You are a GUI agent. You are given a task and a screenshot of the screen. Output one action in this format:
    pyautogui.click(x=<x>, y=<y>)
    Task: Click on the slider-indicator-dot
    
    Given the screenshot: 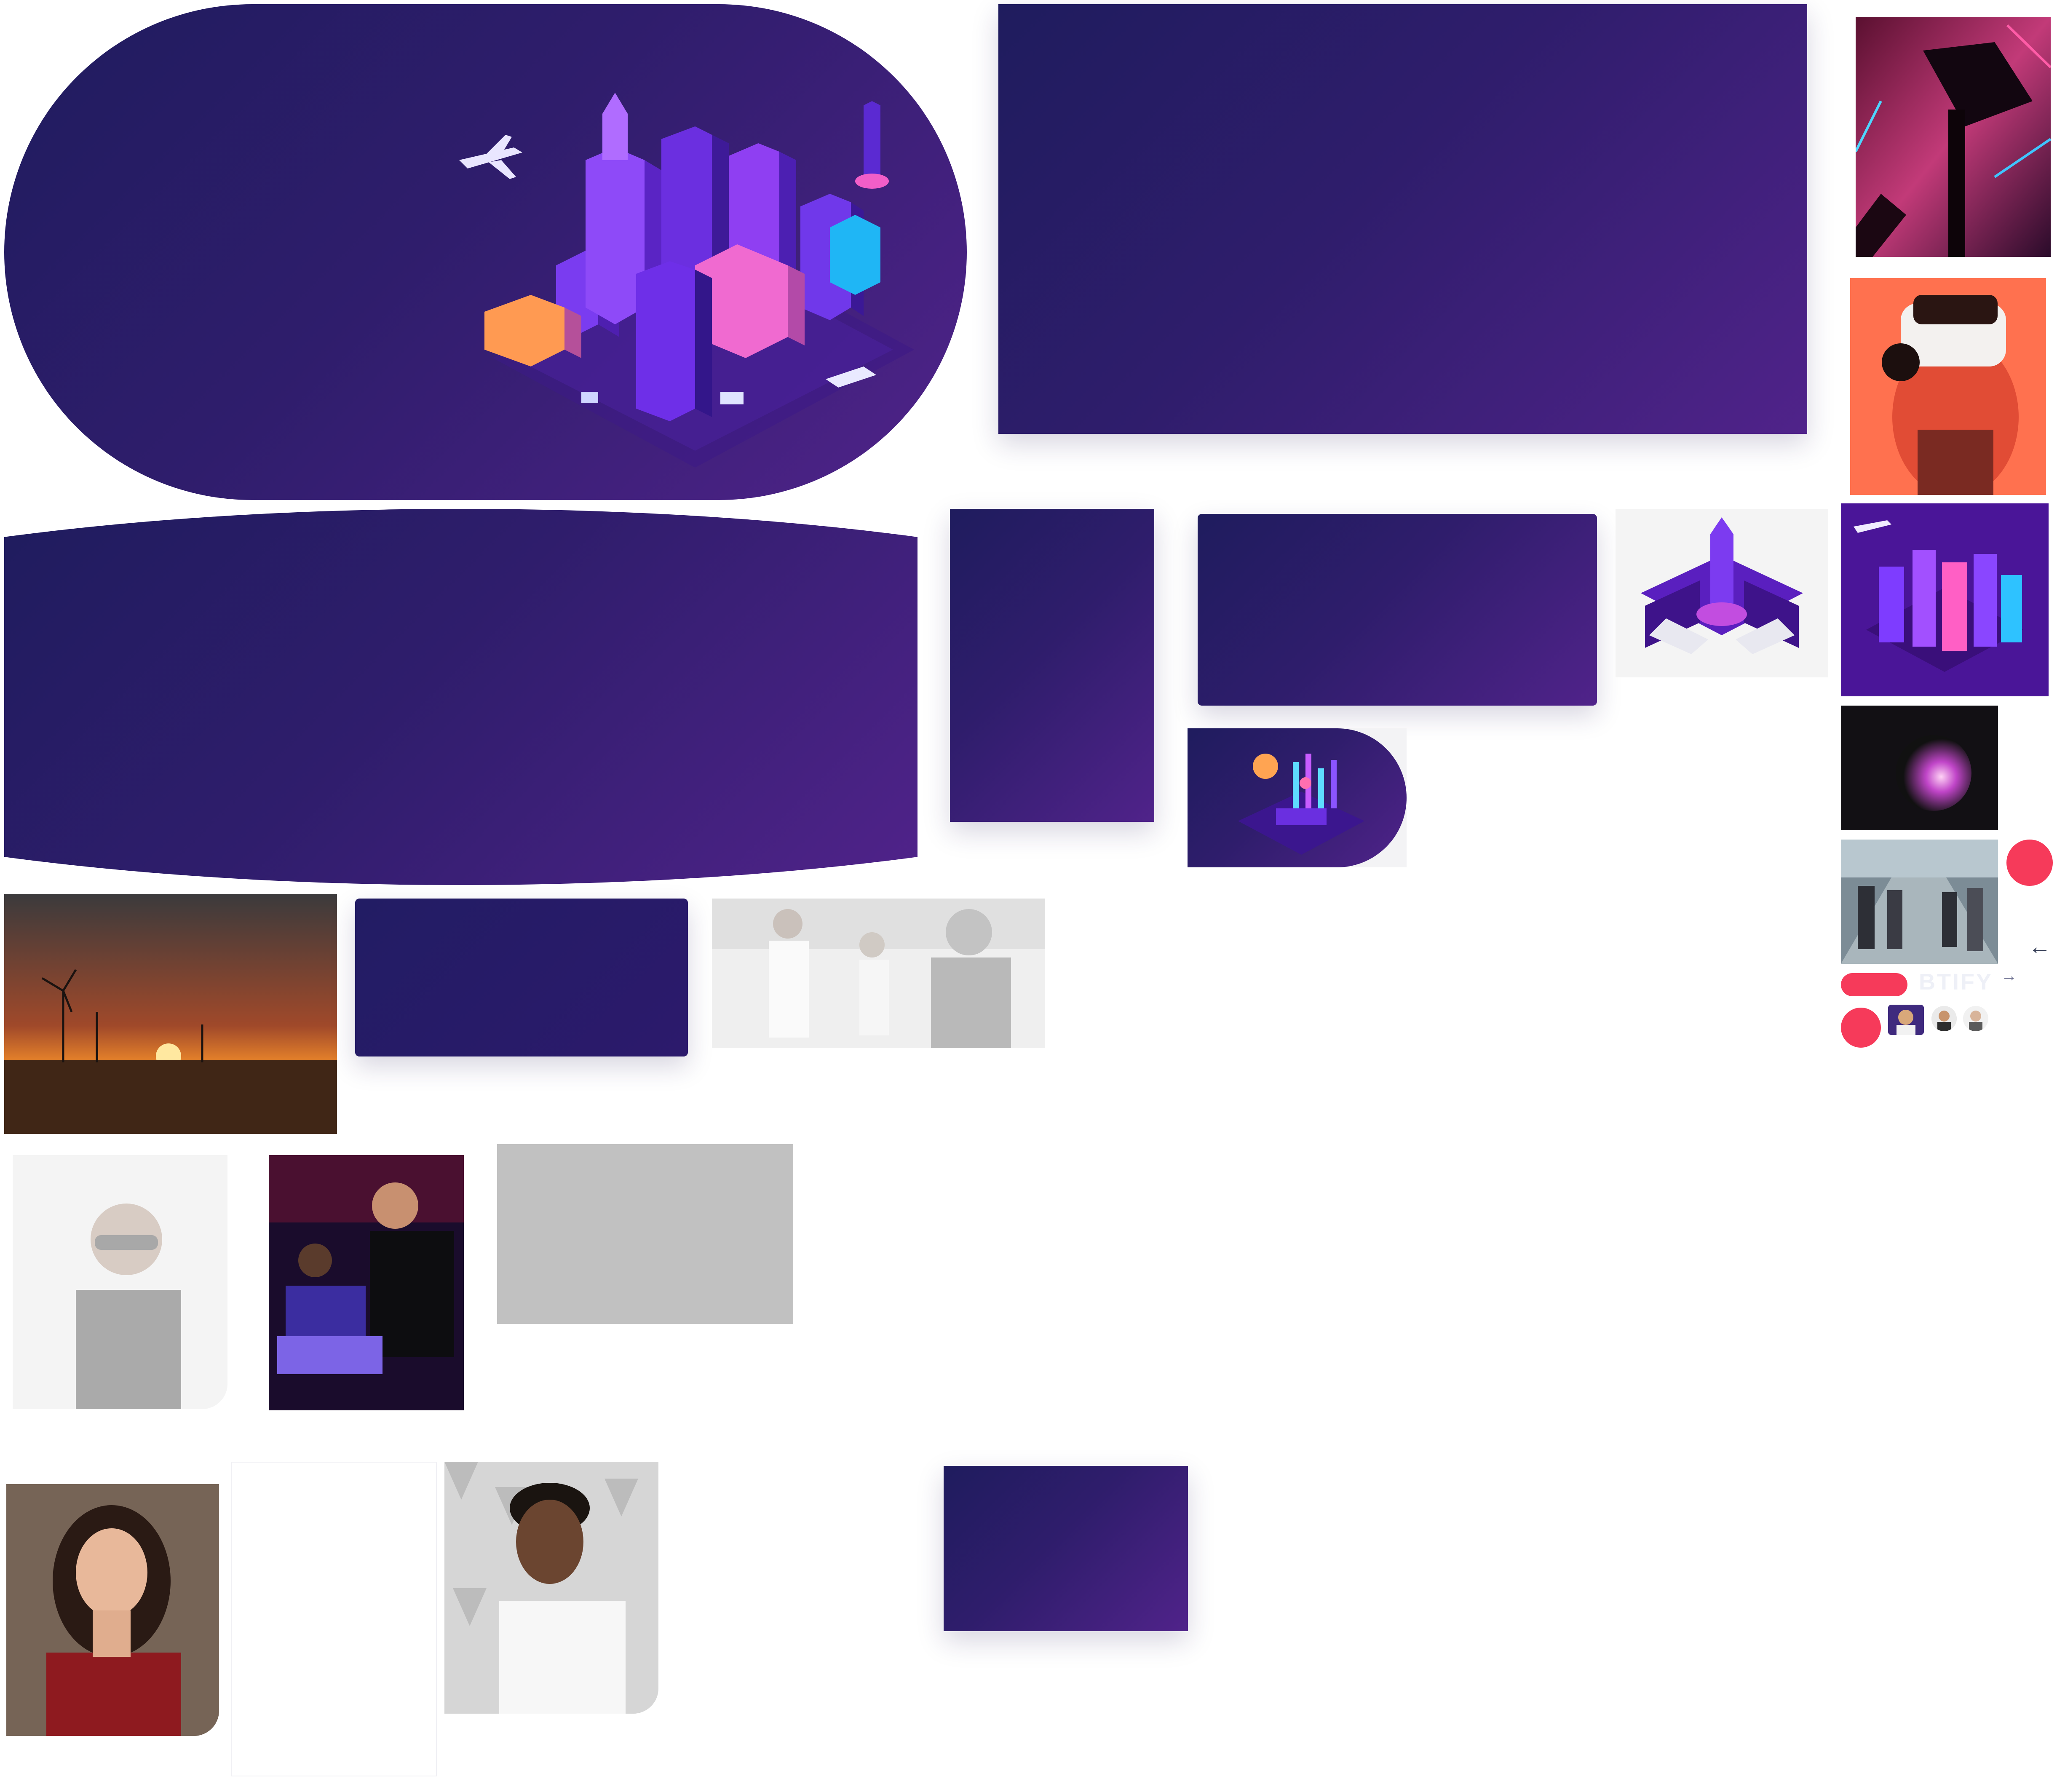 What is the action you would take?
    pyautogui.click(x=2029, y=863)
    